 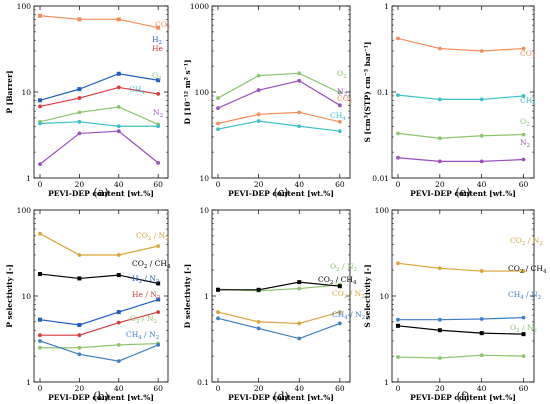 What do you see at coordinates (386, 6) in the screenshot?
I see `y-tick-label: 1` at bounding box center [386, 6].